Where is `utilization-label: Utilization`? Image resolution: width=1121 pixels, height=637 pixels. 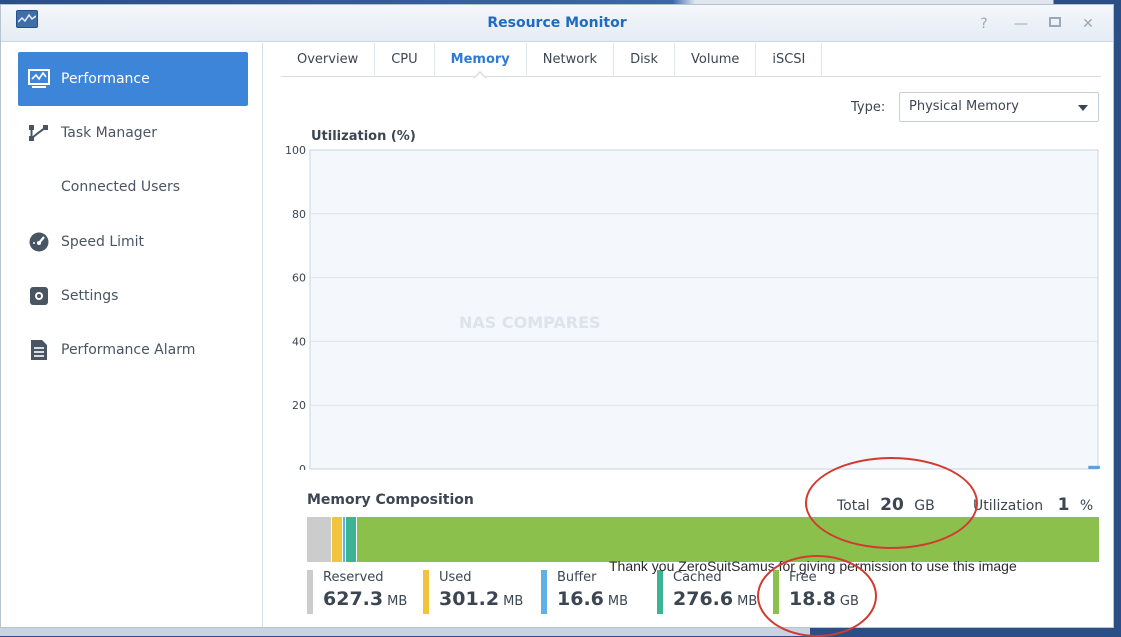 utilization-label: Utilization is located at coordinates (1008, 506).